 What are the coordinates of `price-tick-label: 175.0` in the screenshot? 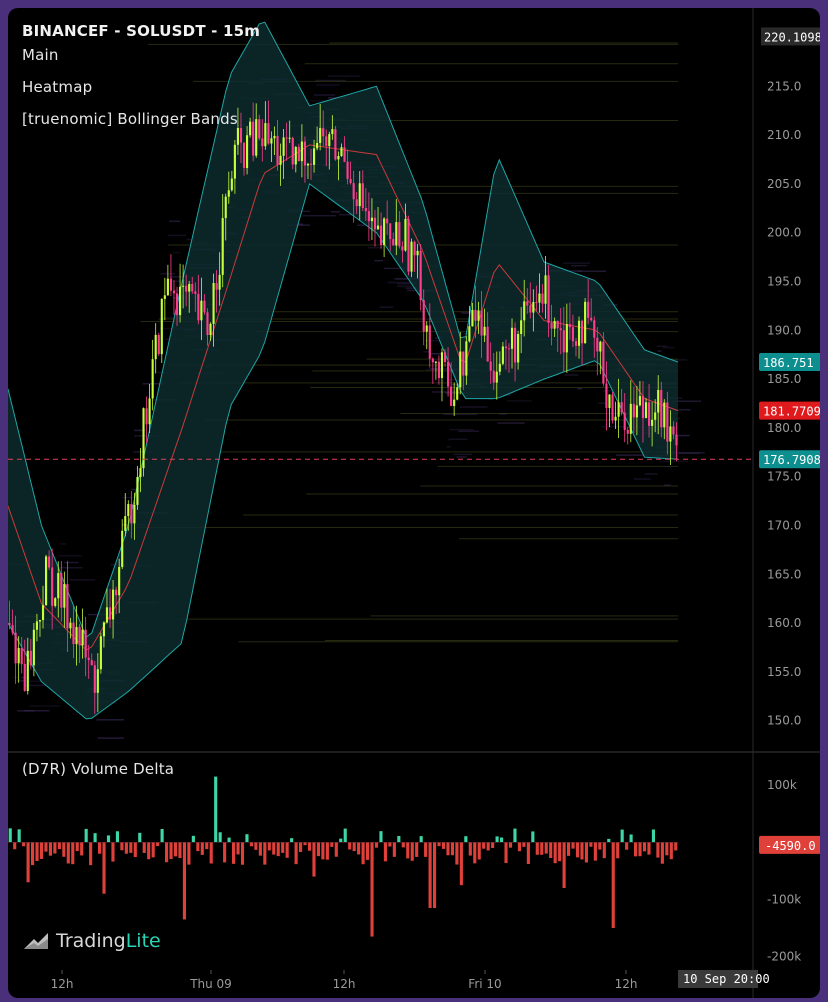 It's located at (784, 477).